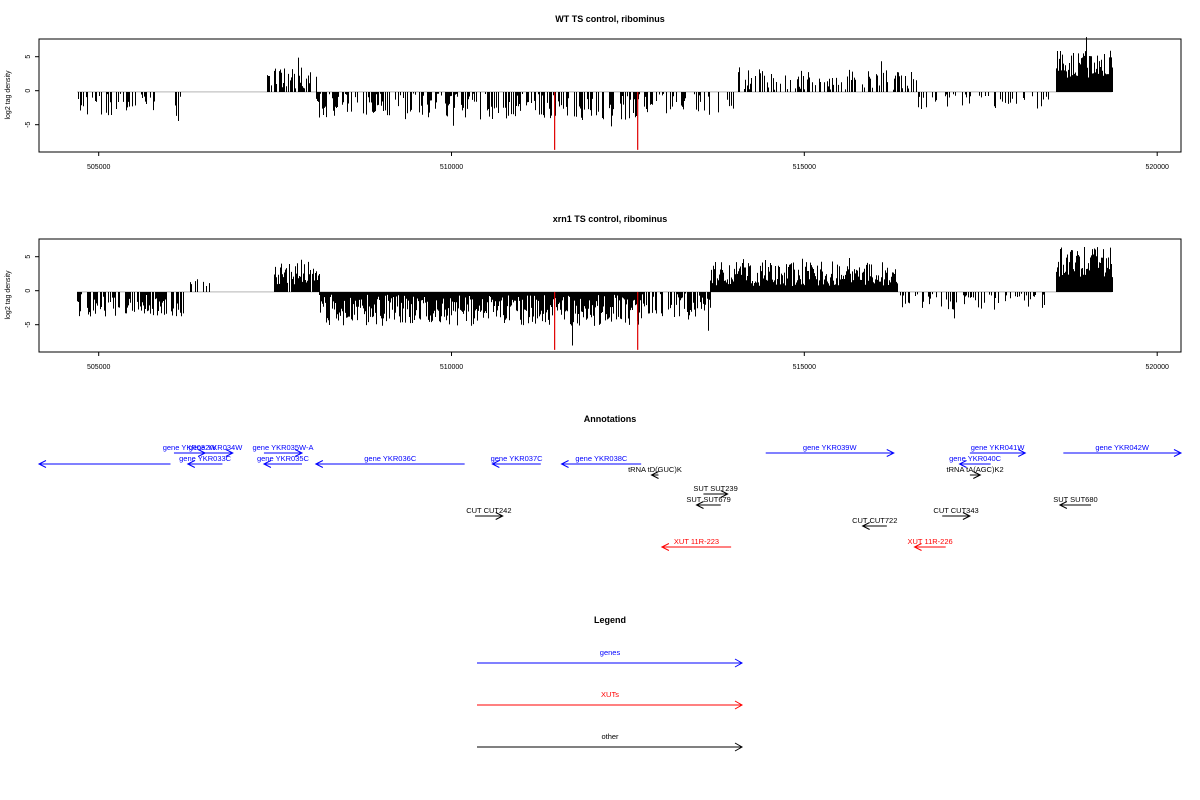  Describe the element at coordinates (804, 167) in the screenshot. I see `wt-xtick-label: 515000` at that location.